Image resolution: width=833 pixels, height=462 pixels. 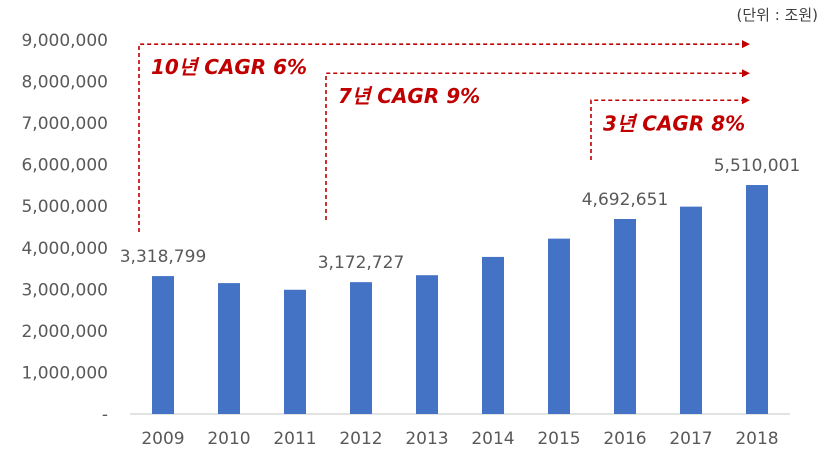 I want to click on bar-2012, so click(x=361, y=348).